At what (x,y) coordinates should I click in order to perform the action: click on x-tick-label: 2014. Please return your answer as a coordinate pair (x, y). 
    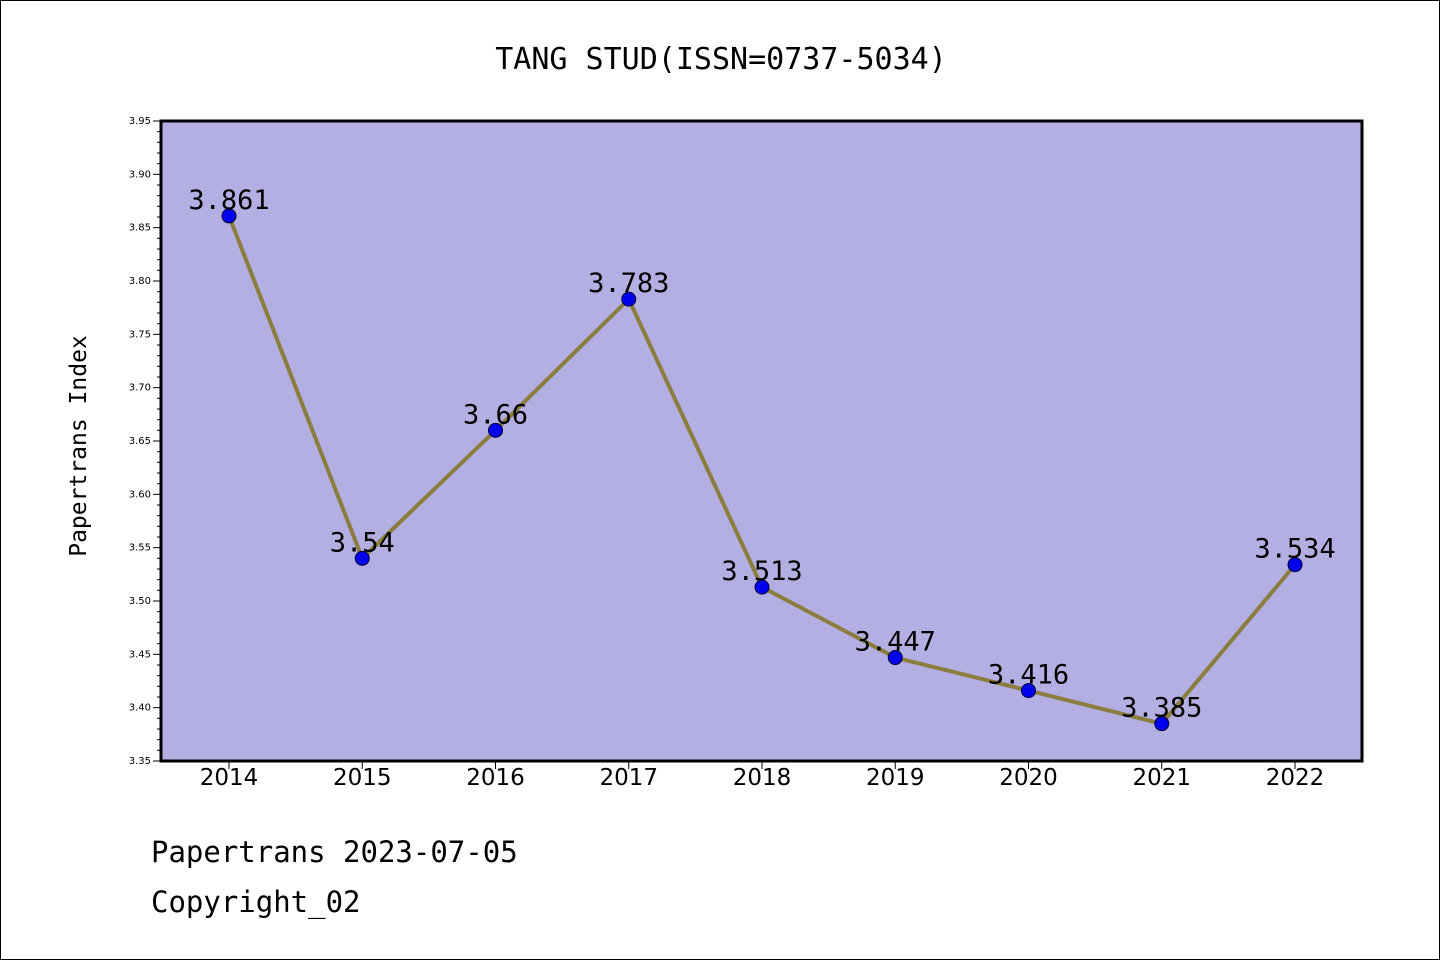
    Looking at the image, I should click on (229, 778).